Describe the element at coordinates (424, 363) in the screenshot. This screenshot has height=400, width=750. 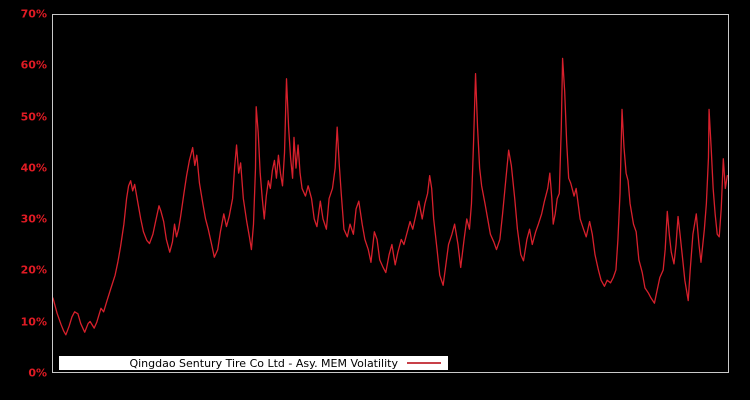
I see `legend-line-sample` at that location.